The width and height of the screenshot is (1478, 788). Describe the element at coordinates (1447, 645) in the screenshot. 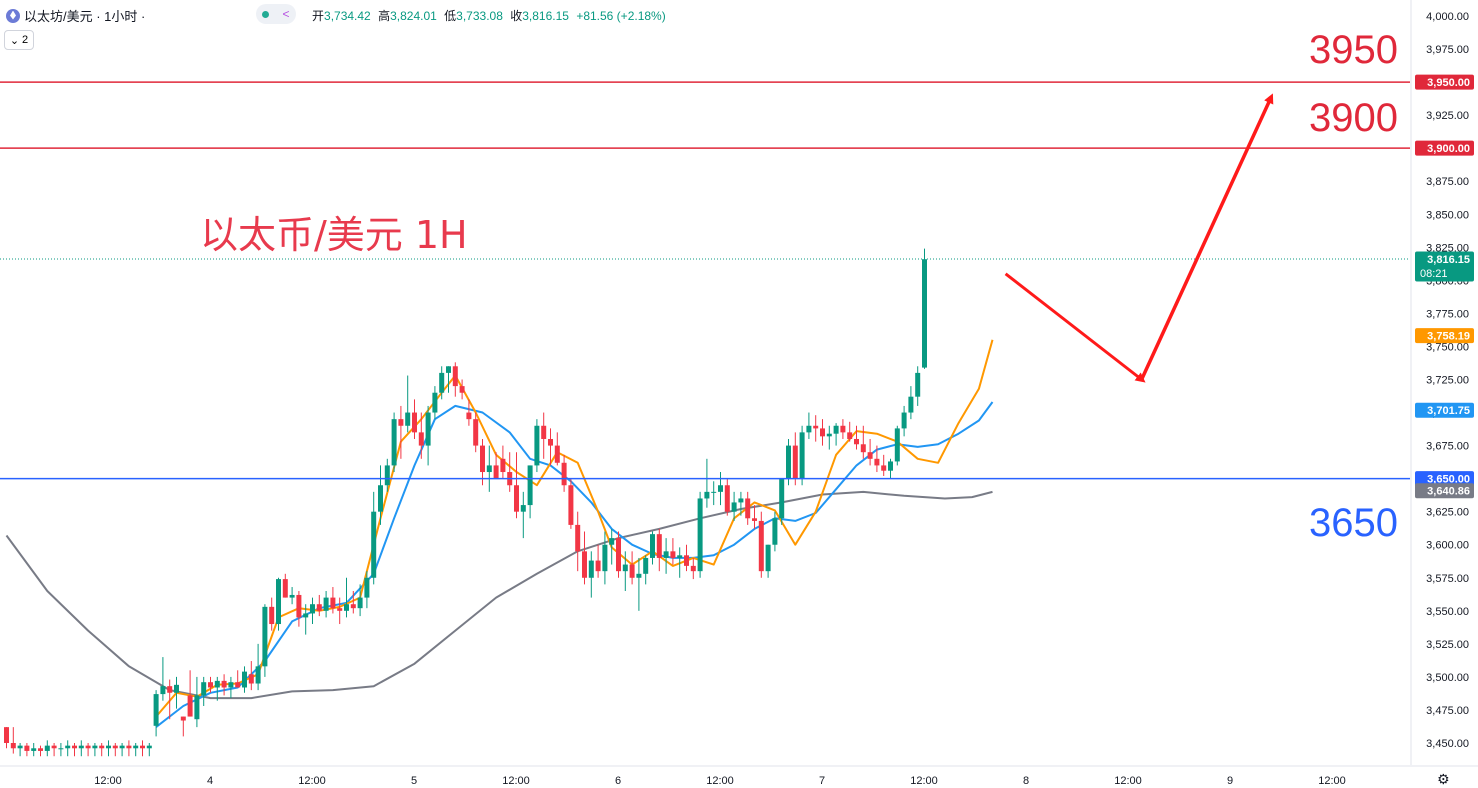

I see `y-tick-label: 3,525.00` at that location.